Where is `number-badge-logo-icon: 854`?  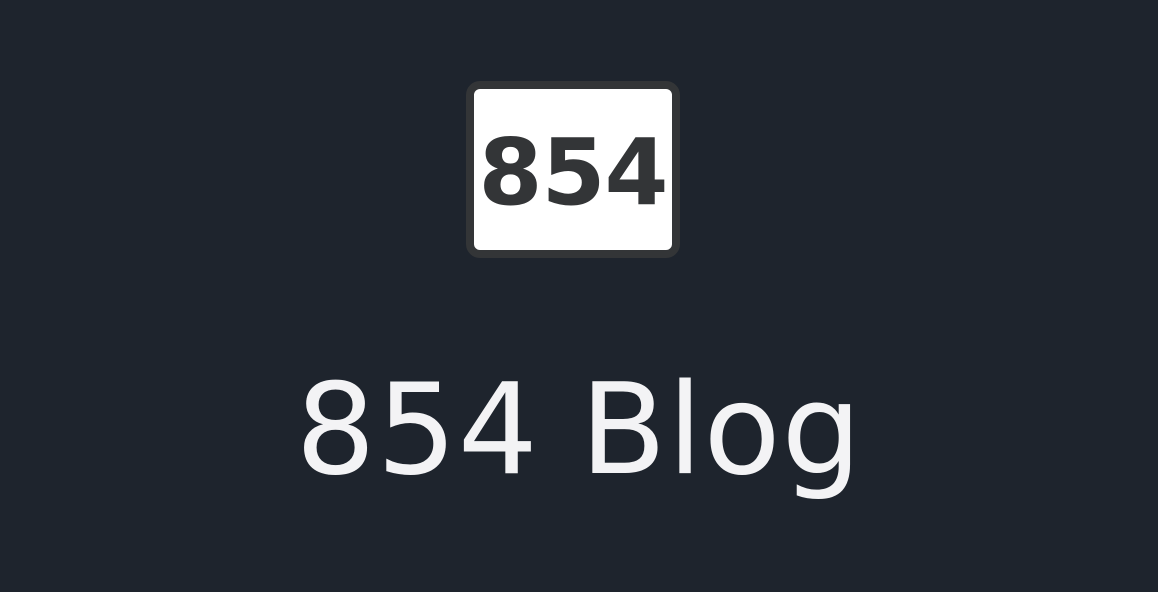
number-badge-logo-icon: 854 is located at coordinates (573, 169).